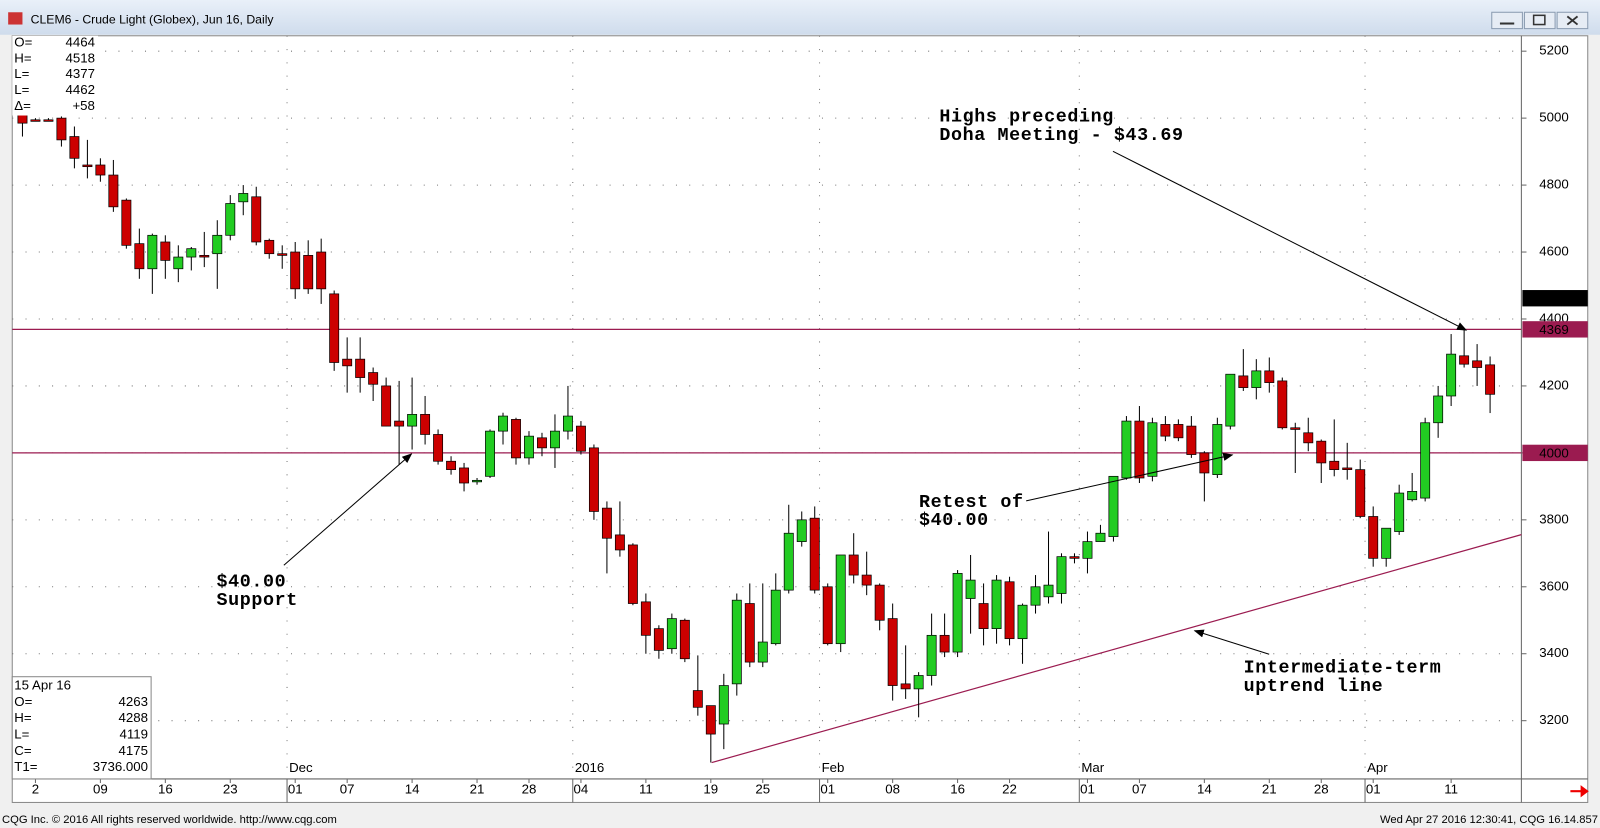  What do you see at coordinates (1553, 652) in the screenshot?
I see `y-tick-label: 3400` at bounding box center [1553, 652].